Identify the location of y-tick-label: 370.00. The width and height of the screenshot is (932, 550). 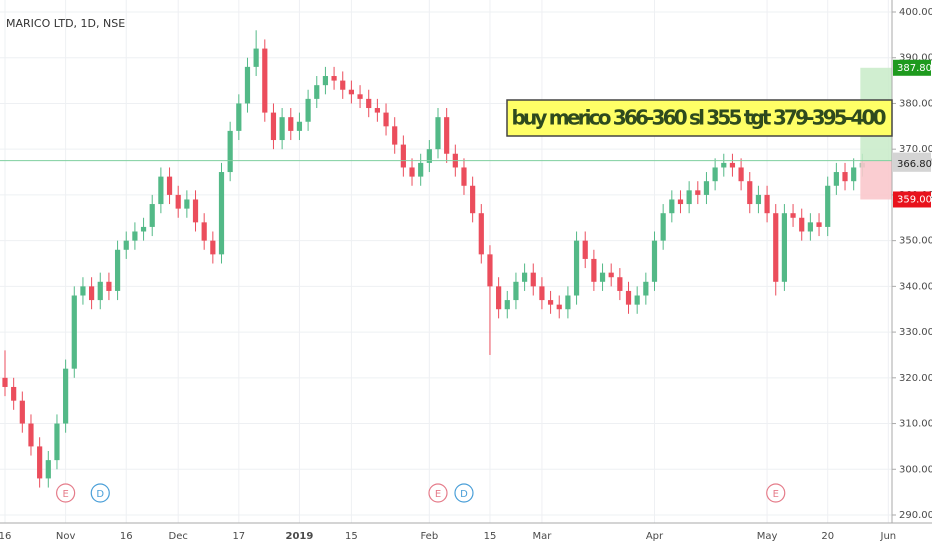
(915, 149).